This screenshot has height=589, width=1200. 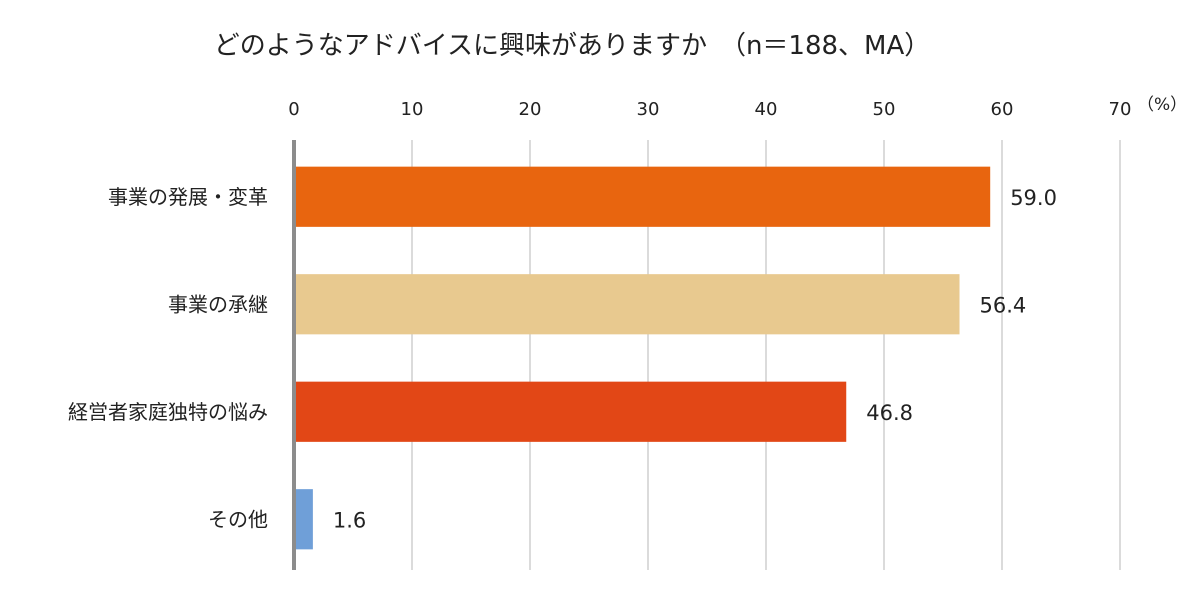 I want to click on x-tick-label: 60, so click(x=1002, y=109).